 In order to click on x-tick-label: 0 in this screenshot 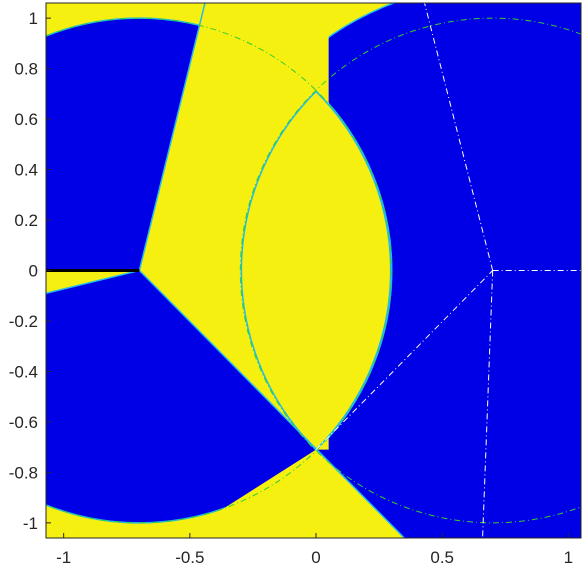, I will do `click(315, 557)`.